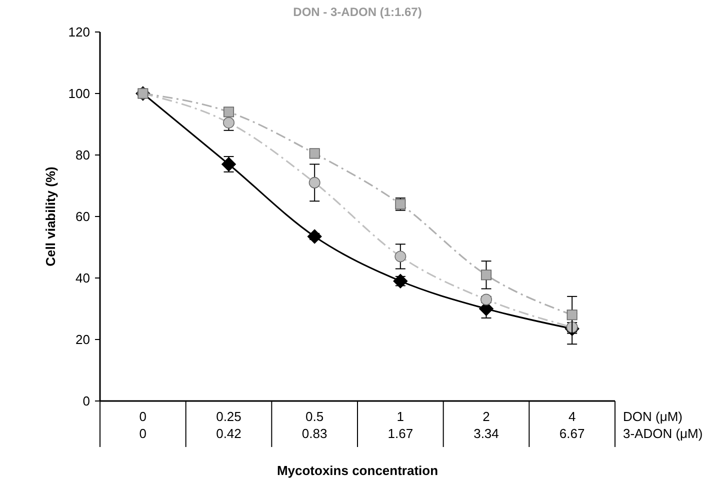 Image resolution: width=715 pixels, height=487 pixels. Describe the element at coordinates (143, 425) in the screenshot. I see `x-tick-label: 0 0` at that location.